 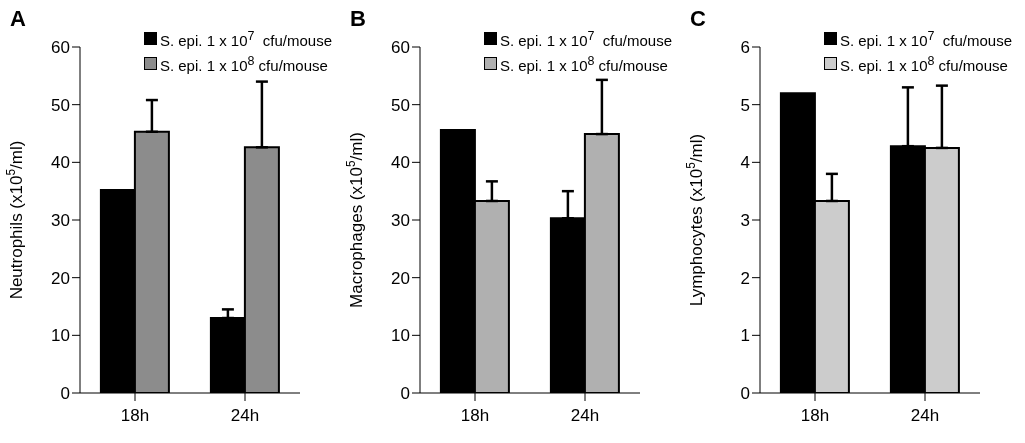 I want to click on chart-title: A, so click(x=18, y=19).